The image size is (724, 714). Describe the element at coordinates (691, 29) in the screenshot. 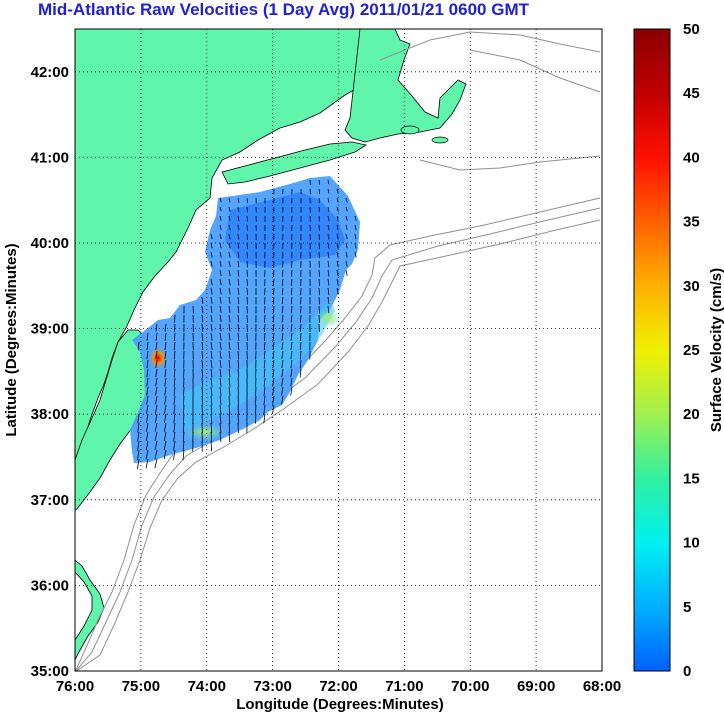

I see `colorbar-tick-label: 50` at that location.